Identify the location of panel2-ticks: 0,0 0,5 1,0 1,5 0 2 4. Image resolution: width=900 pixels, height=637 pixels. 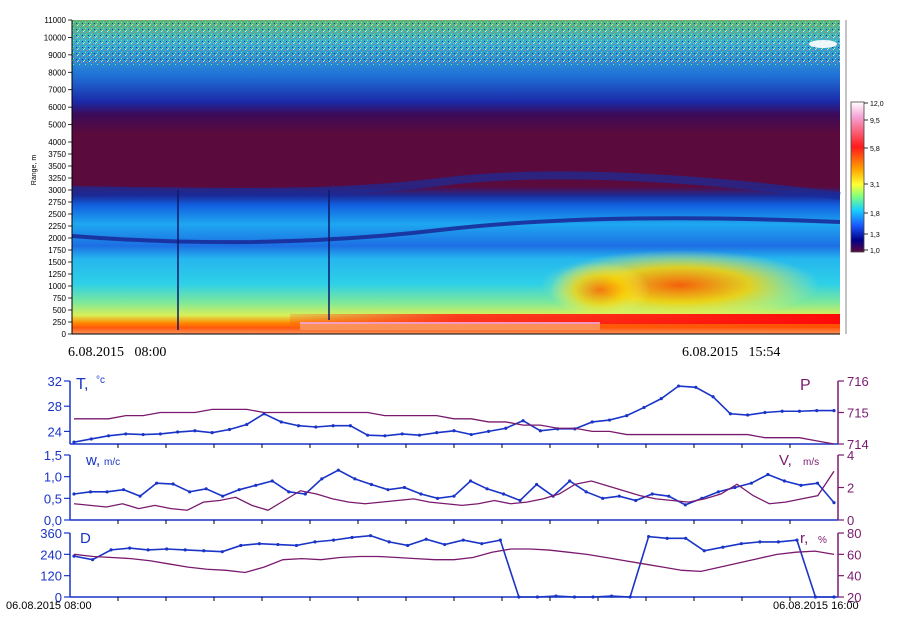
(449, 488).